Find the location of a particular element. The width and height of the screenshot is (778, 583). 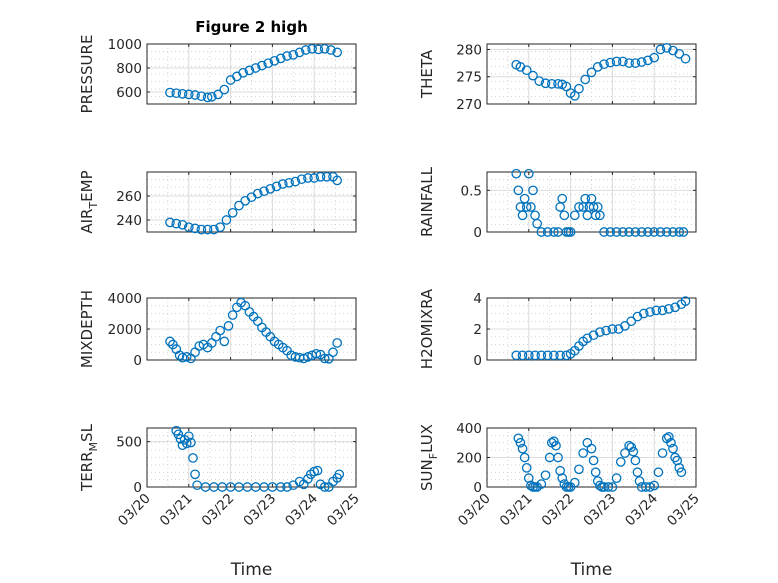

y-tick-label: 2000 is located at coordinates (125, 330).